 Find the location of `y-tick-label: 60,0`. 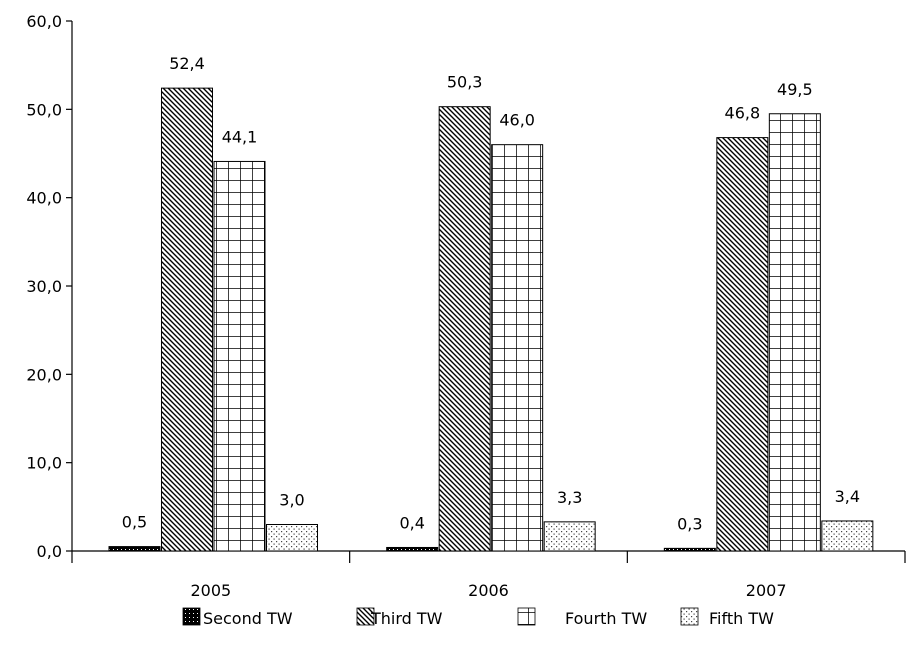

y-tick-label: 60,0 is located at coordinates (44, 21).